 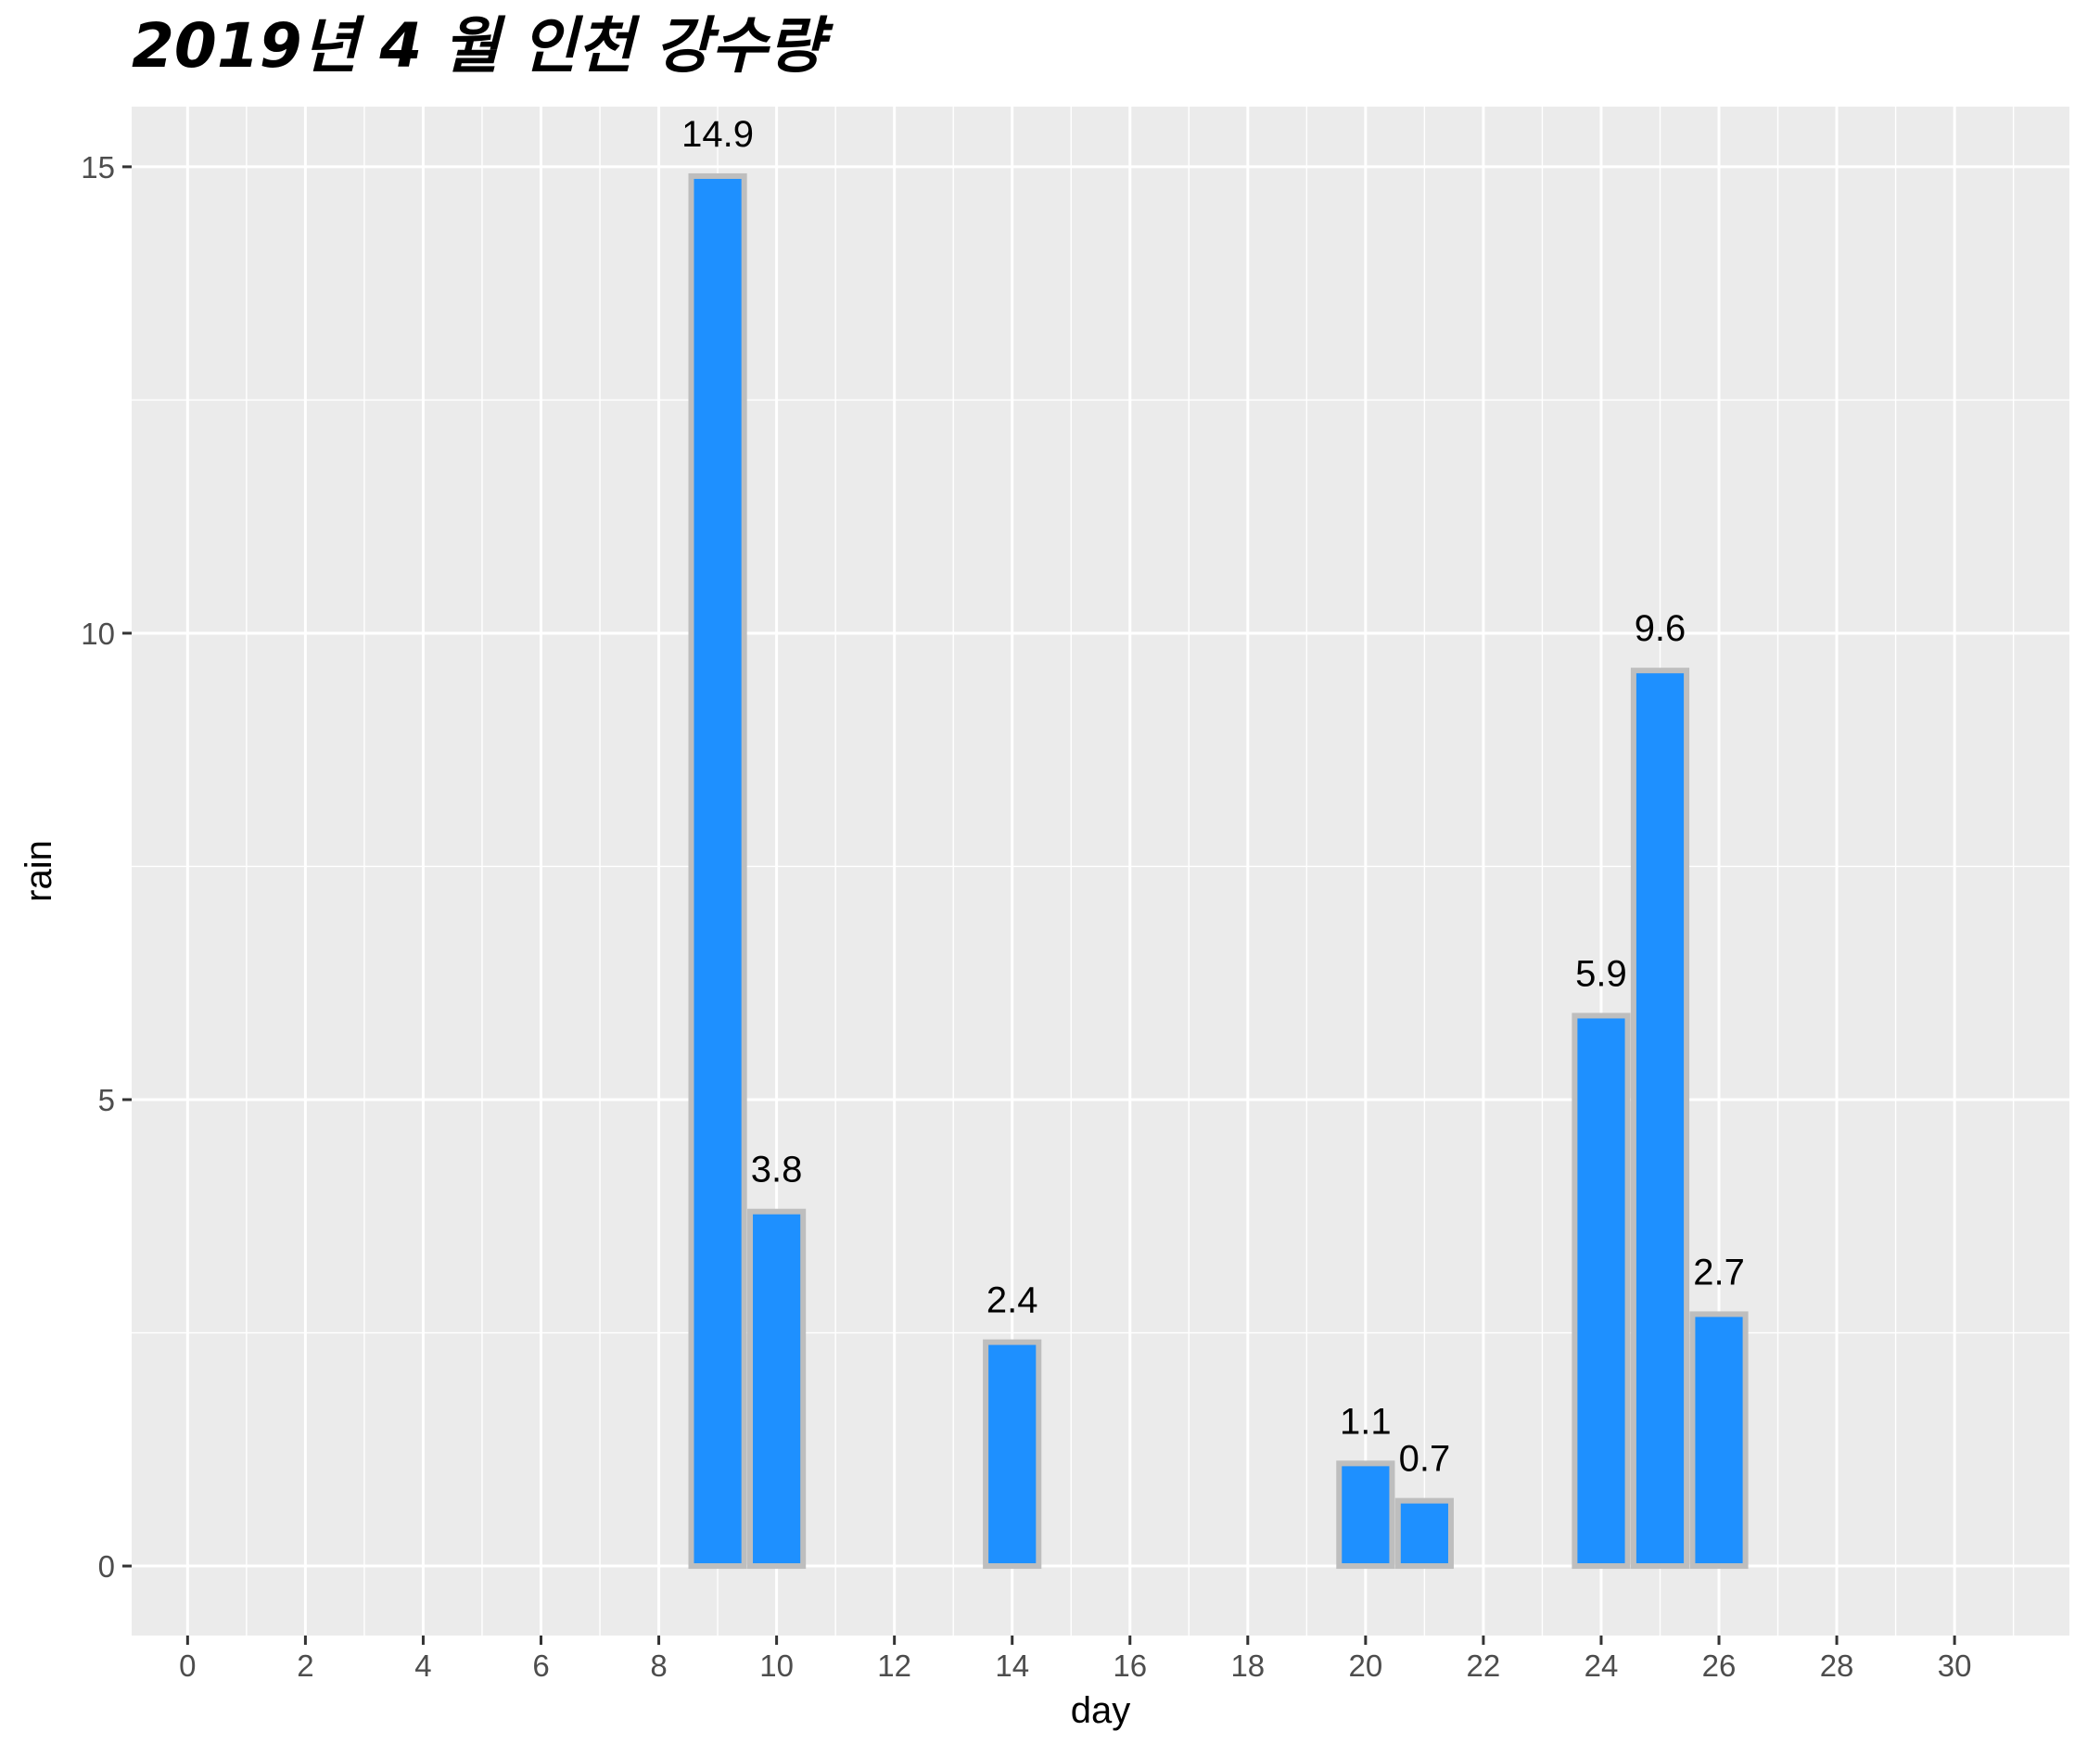 I want to click on x-tick-label: 14, so click(x=1012, y=1666).